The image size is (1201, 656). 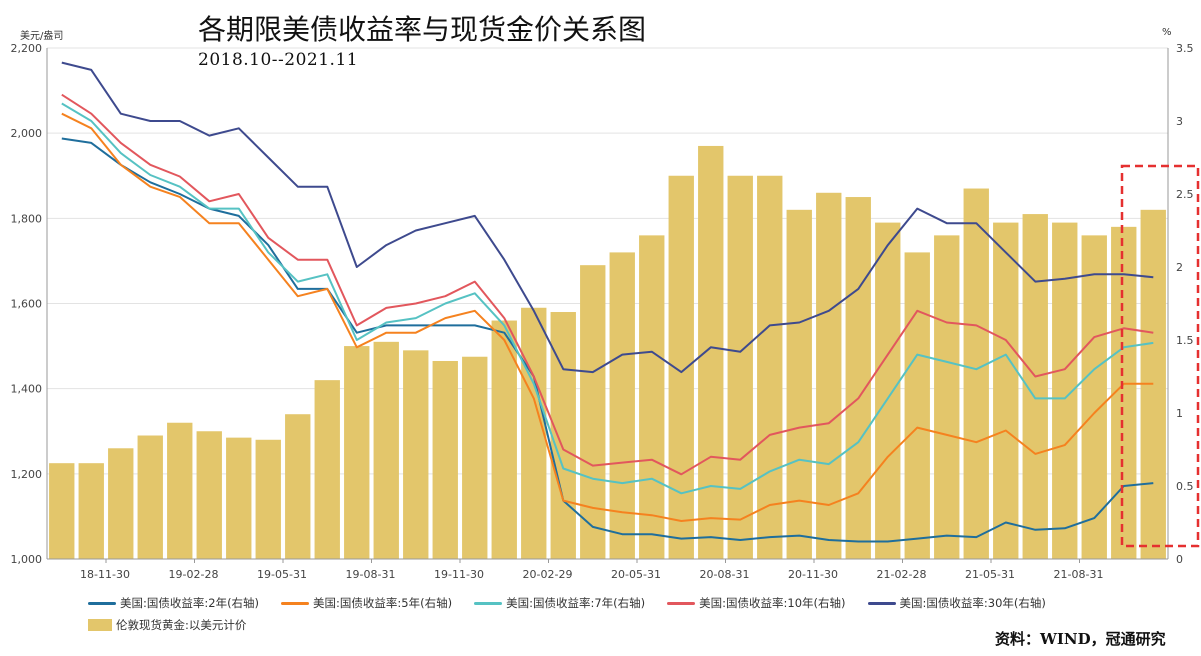 I want to click on legend-label-10y: 美国:国债收益率:10年(右轴), so click(x=772, y=603).